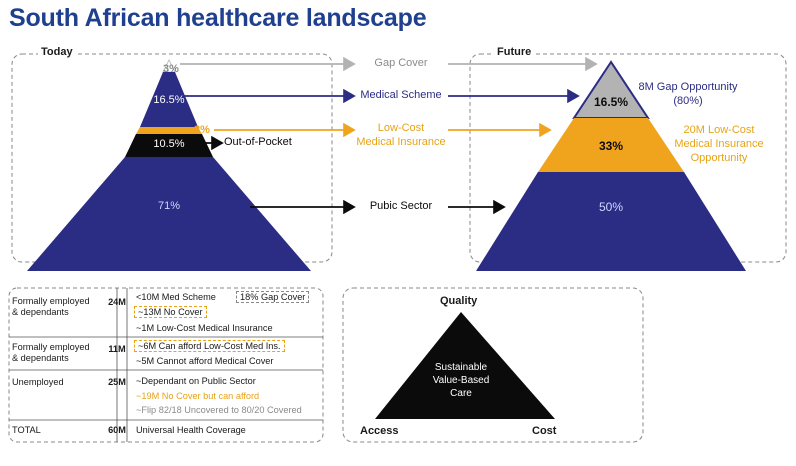 The width and height of the screenshot is (796, 466). I want to click on row2-category-line2: & dependants, so click(40, 358).